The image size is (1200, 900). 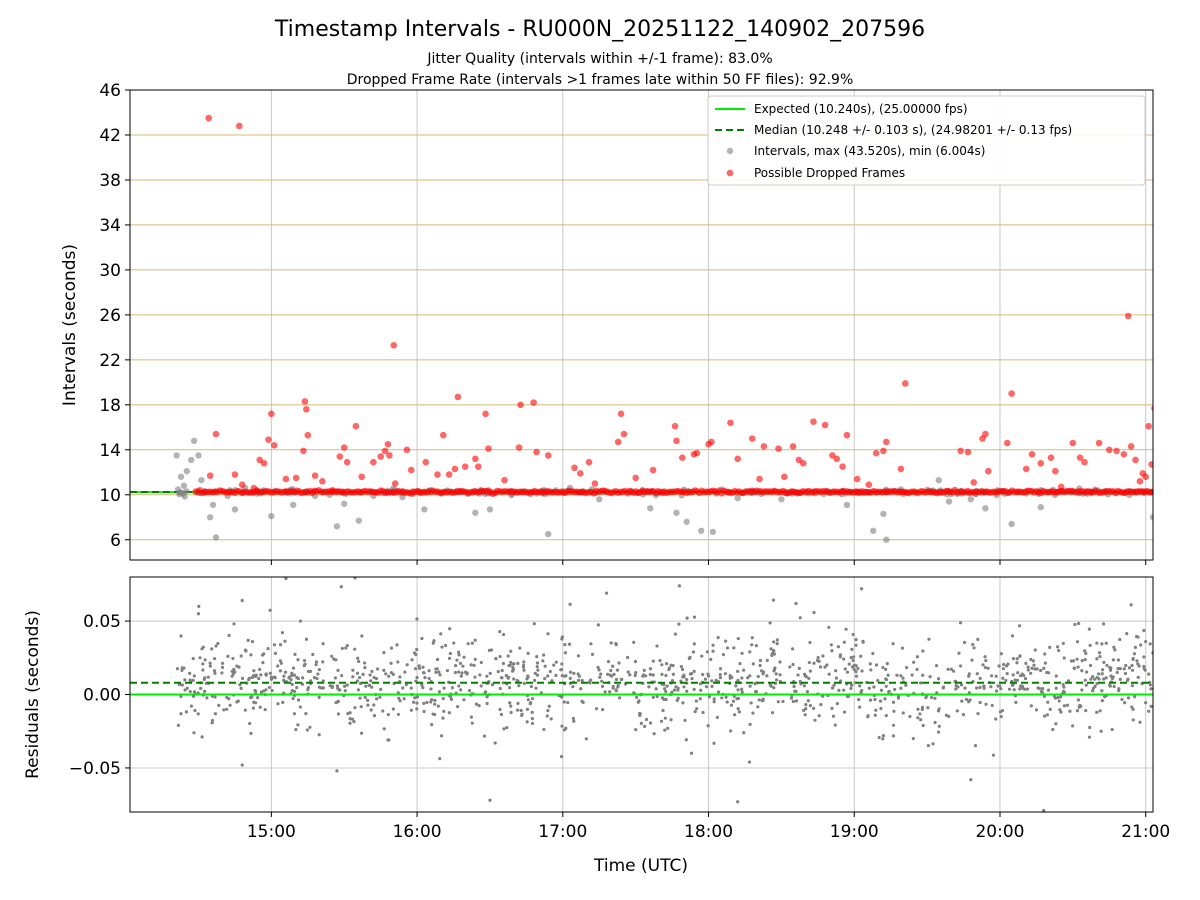 I want to click on x-tick-label: 21:00, so click(x=1145, y=832).